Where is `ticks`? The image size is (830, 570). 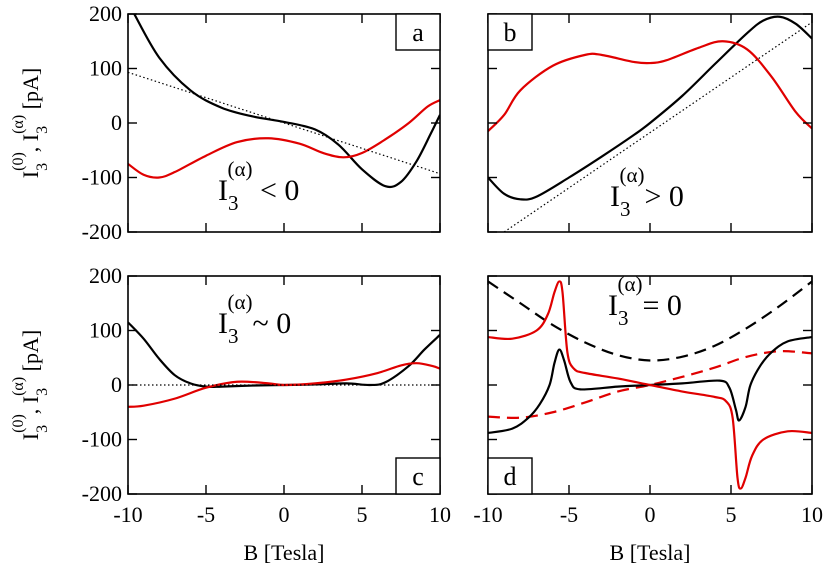 ticks is located at coordinates (284, 385).